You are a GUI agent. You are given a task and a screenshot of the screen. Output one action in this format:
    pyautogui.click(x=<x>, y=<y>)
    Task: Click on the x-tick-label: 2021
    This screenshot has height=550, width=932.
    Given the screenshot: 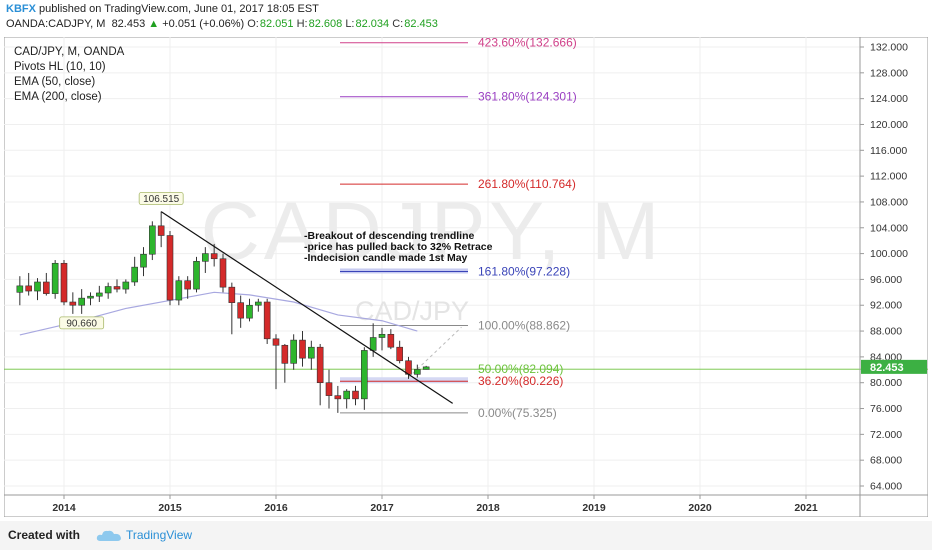 What is the action you would take?
    pyautogui.click(x=806, y=508)
    